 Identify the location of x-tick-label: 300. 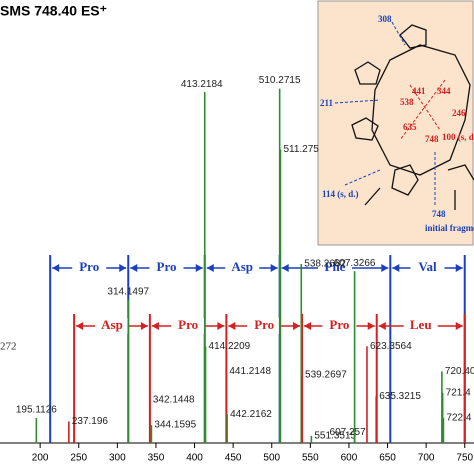
(117, 458).